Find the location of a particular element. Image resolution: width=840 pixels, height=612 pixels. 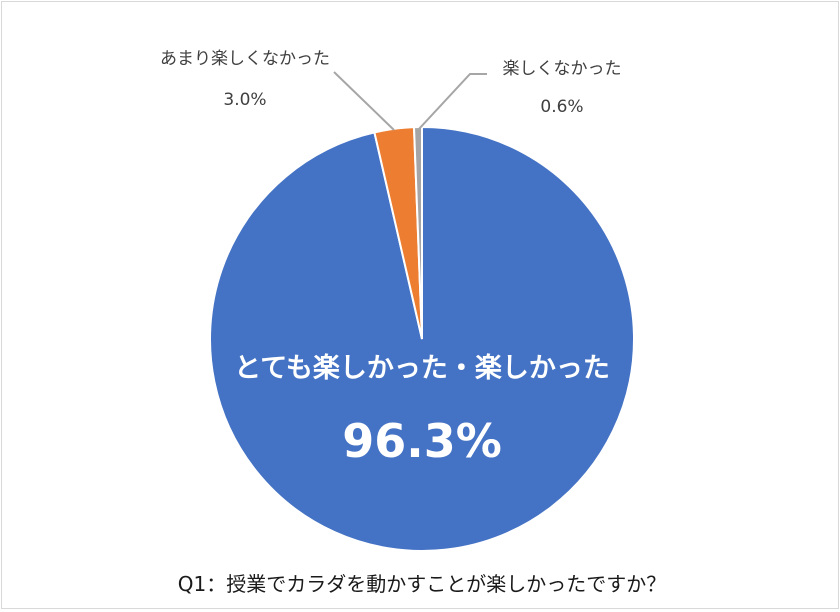

chart-title: Q1：授業でカラダを動かすことが楽しかったですか？ is located at coordinates (422, 584).